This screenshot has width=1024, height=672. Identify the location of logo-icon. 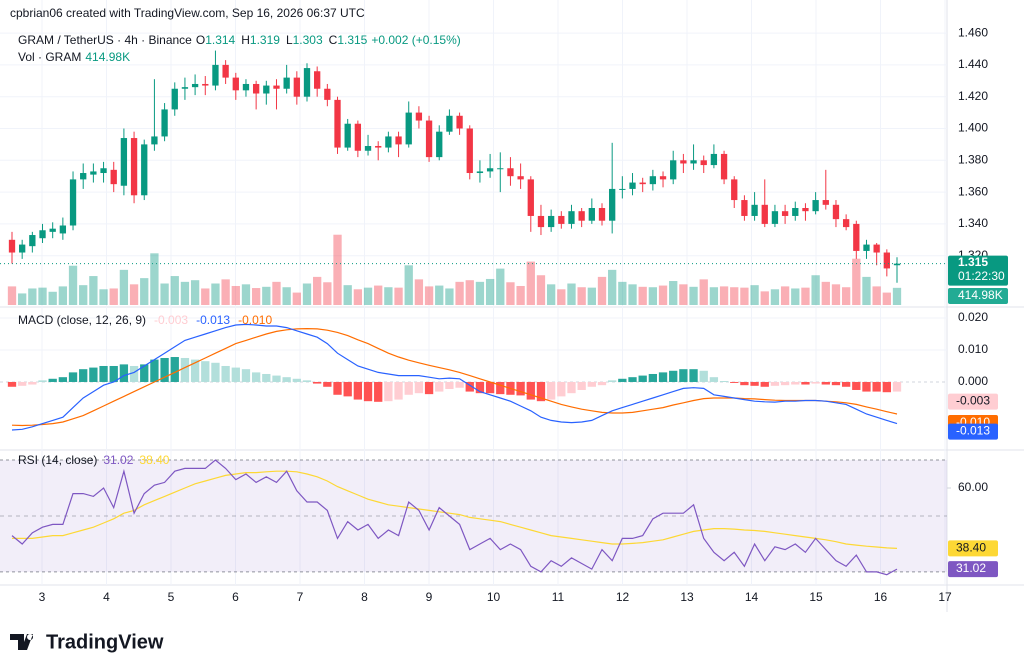
(22, 642).